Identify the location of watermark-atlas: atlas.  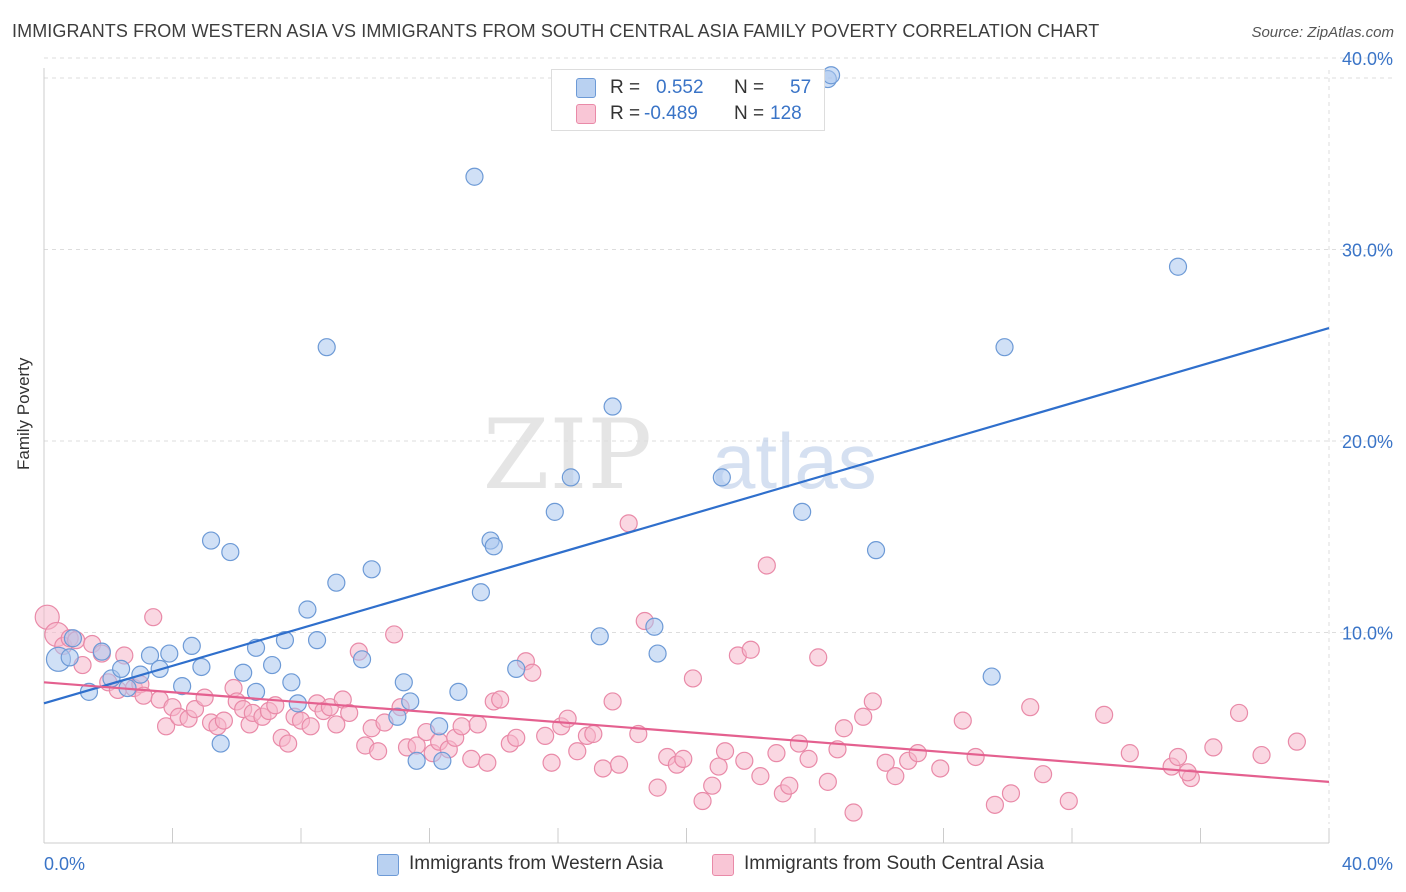
(794, 461).